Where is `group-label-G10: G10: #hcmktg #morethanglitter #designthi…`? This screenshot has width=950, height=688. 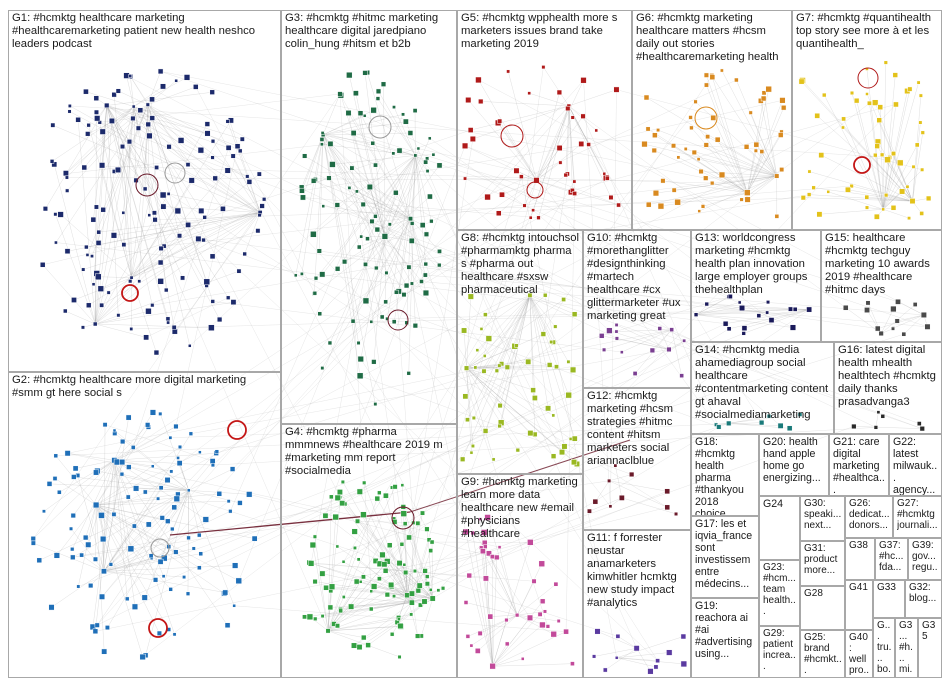
group-label-G10: G10: #hcmktg #morethanglitter #designthi… is located at coordinates (635, 277).